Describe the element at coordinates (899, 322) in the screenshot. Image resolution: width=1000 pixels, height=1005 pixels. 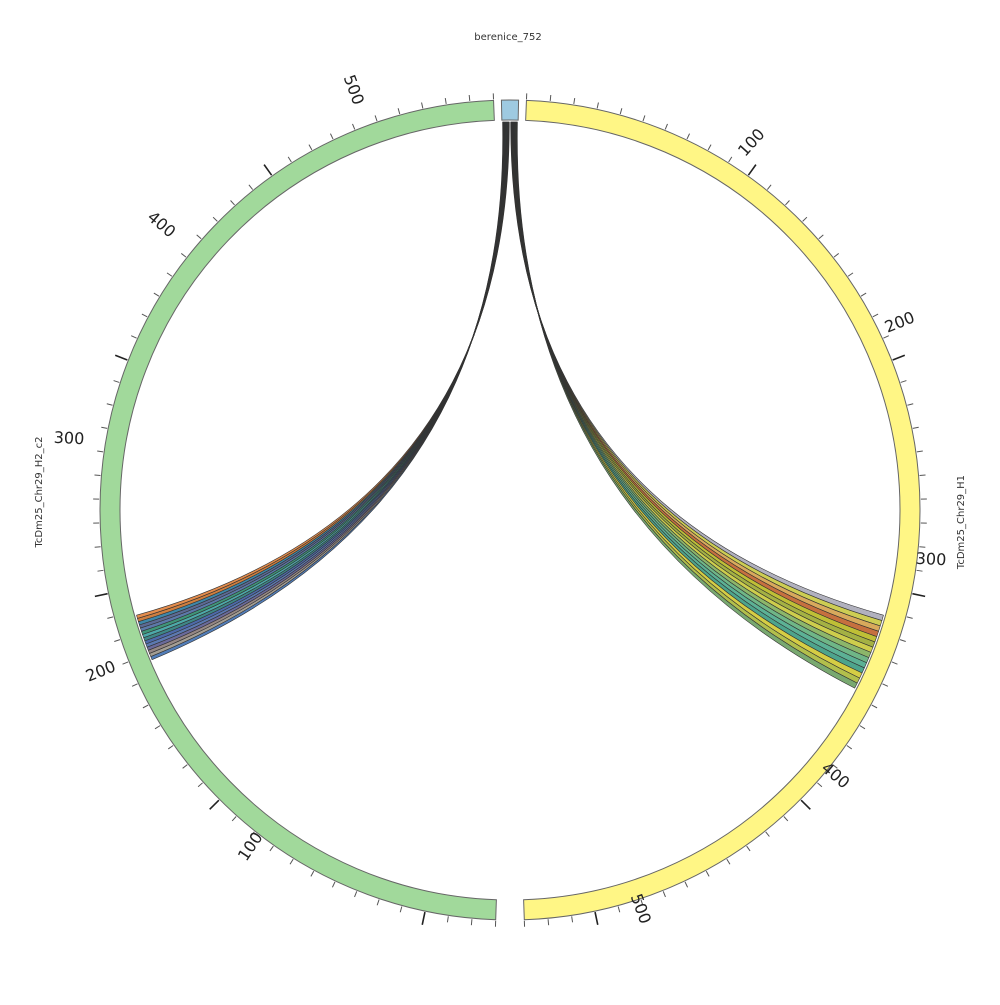
I see `tick-label-h1-200: 200` at that location.